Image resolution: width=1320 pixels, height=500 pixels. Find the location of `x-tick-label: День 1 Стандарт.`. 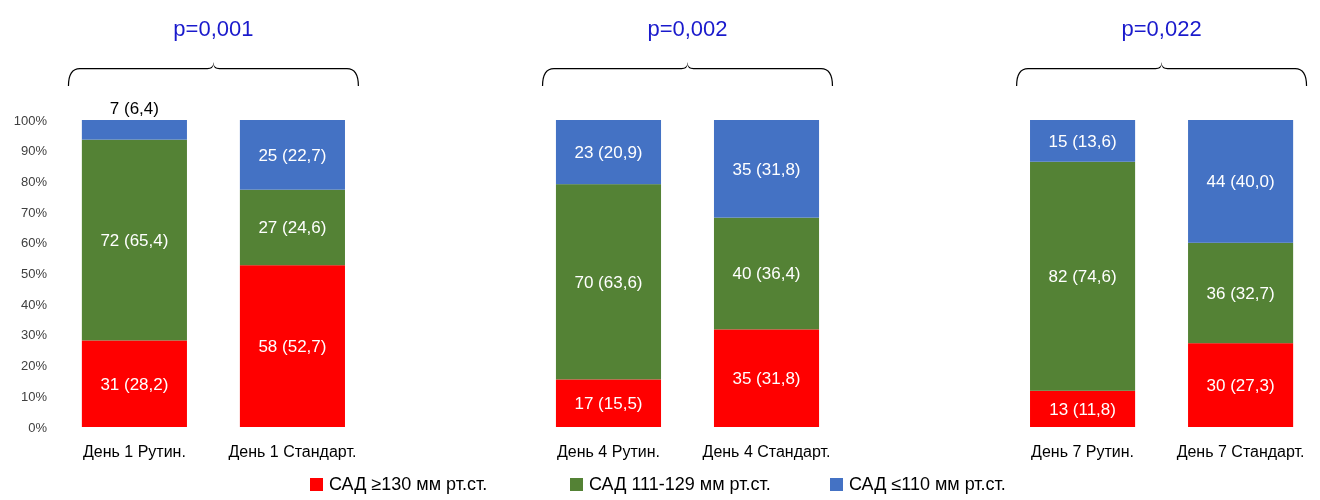

x-tick-label: День 1 Стандарт. is located at coordinates (292, 451).